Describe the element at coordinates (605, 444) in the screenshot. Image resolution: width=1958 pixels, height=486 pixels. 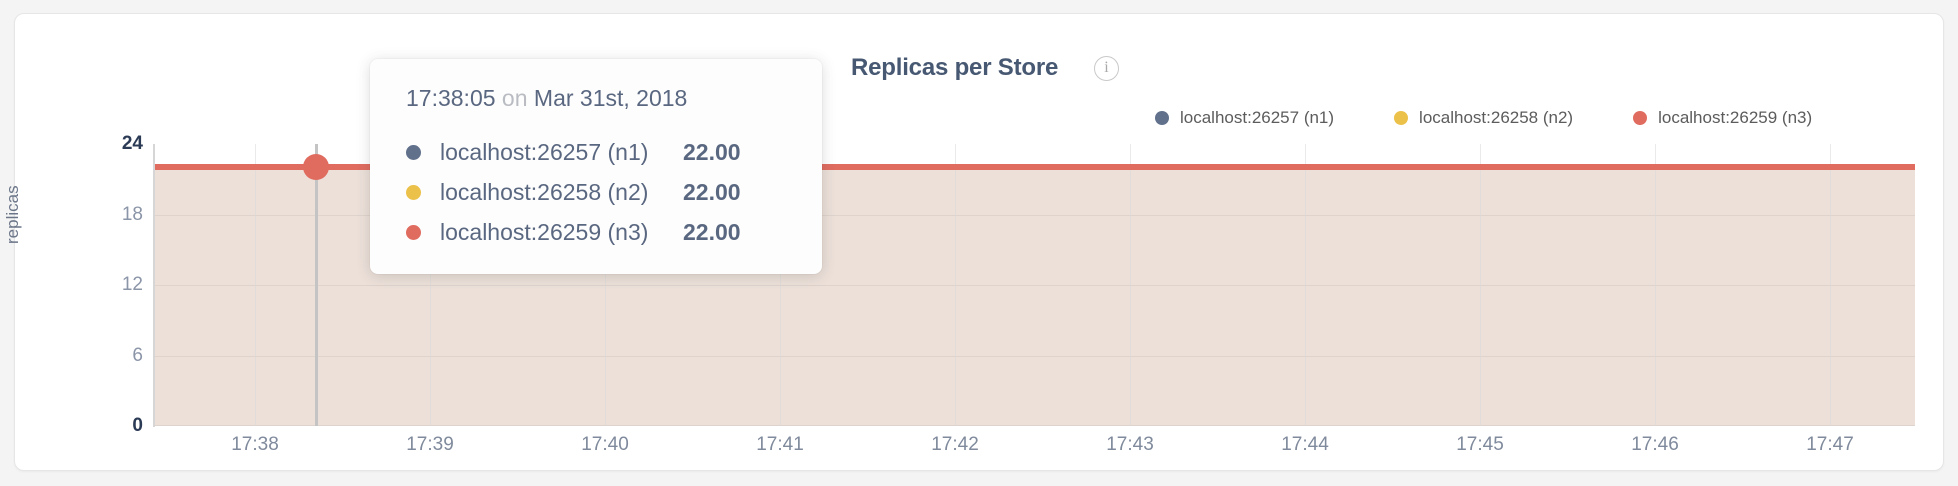
I see `x-tick-label: 17:40` at that location.